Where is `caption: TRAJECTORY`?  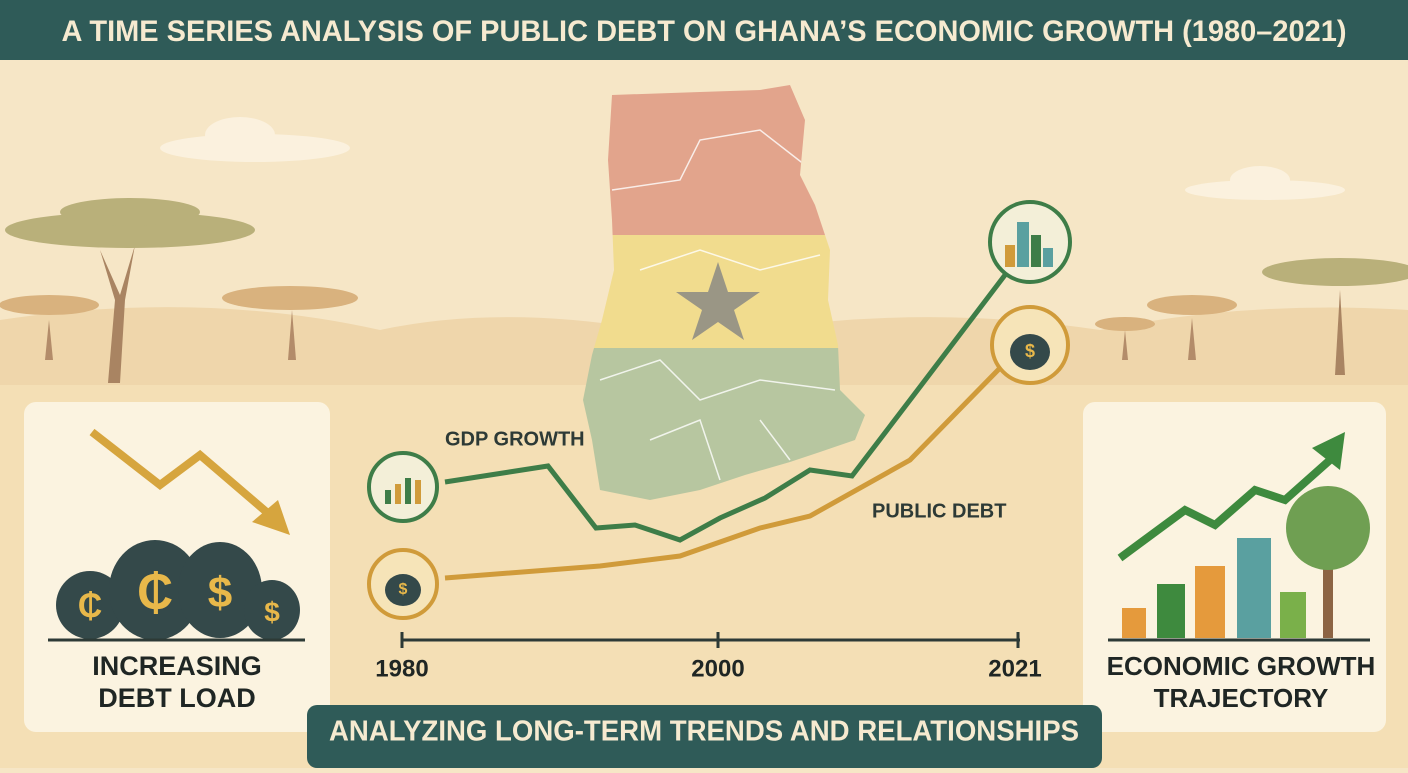
caption: TRAJECTORY is located at coordinates (1241, 698).